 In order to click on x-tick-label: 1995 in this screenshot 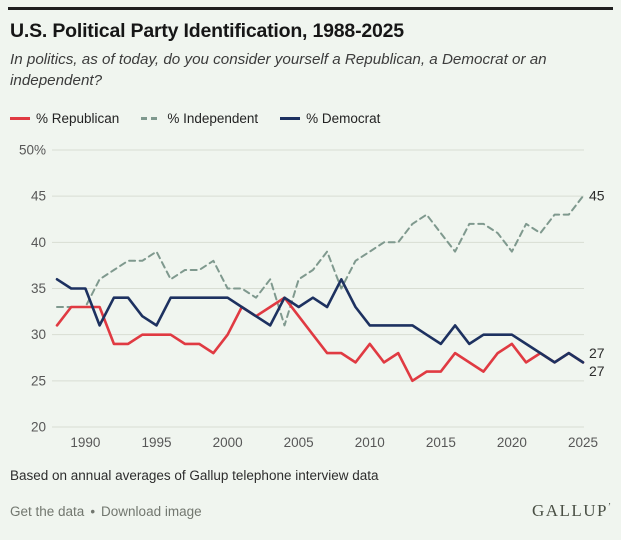, I will do `click(156, 442)`.